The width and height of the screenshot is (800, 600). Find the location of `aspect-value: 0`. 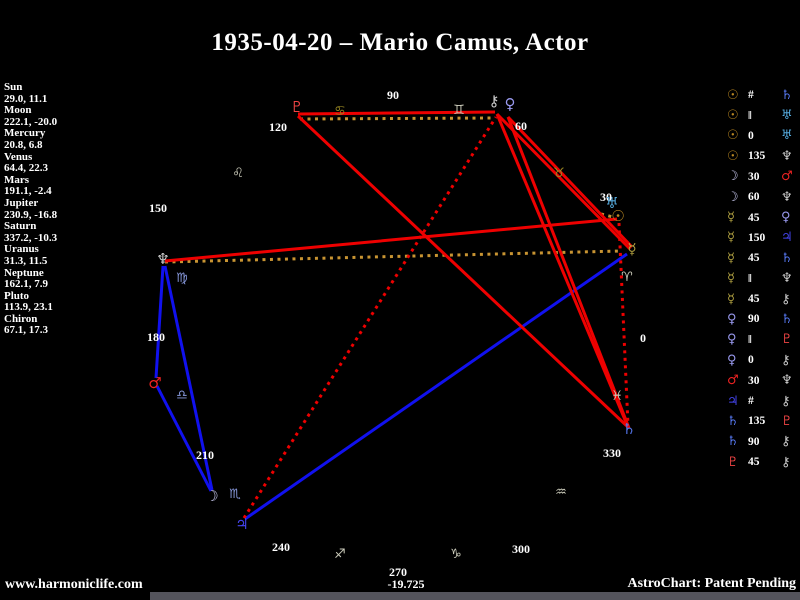

aspect-value: 0 is located at coordinates (751, 360).